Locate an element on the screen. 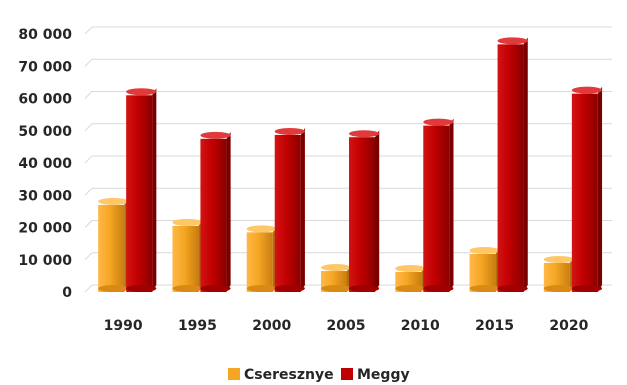  y-tick-label: 30 000 is located at coordinates (45, 196).